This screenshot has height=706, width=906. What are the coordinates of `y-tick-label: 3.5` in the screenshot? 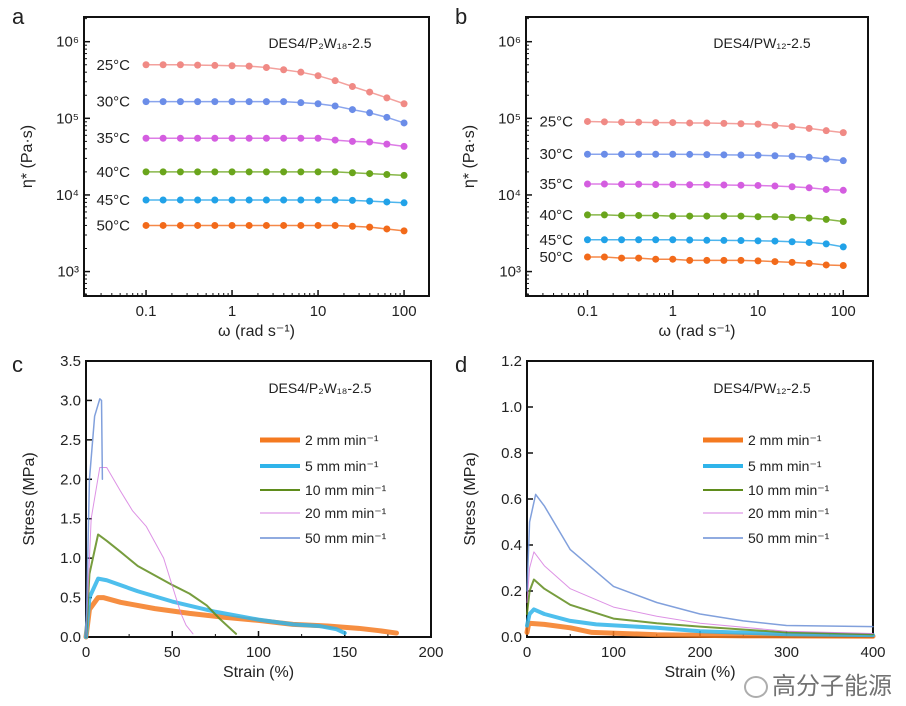 It's located at (70, 361).